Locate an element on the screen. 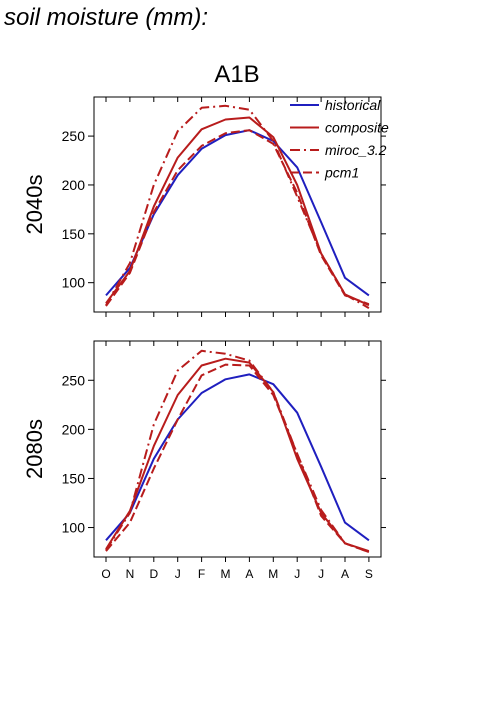 The width and height of the screenshot is (501, 709). panel-label-2080s: 2080s is located at coordinates (34, 449).